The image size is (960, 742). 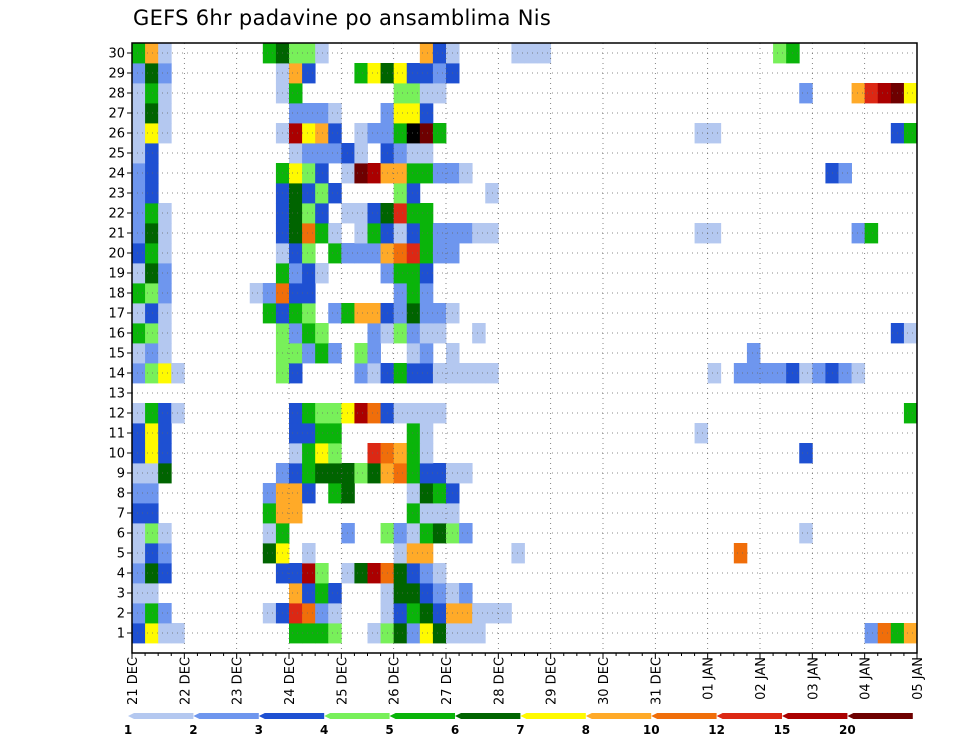 I want to click on y-tick-label: 11, so click(x=116, y=434).